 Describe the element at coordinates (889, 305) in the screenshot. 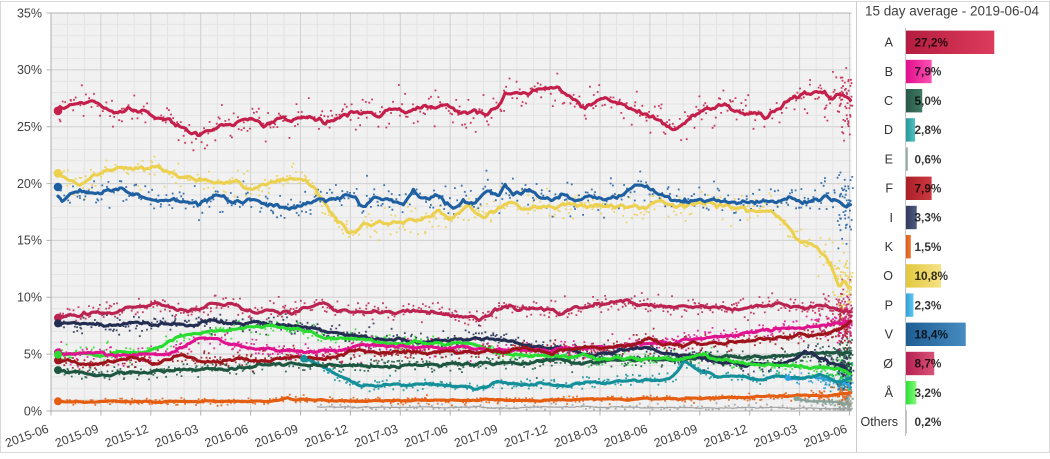

I see `svg-text: P` at that location.